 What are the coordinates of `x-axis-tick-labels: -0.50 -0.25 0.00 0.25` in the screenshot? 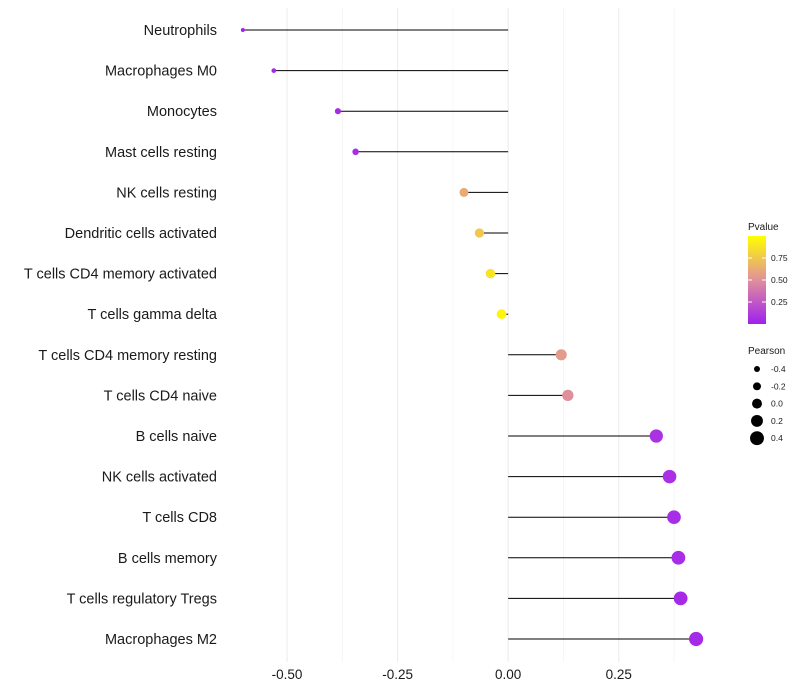 It's located at (452, 674).